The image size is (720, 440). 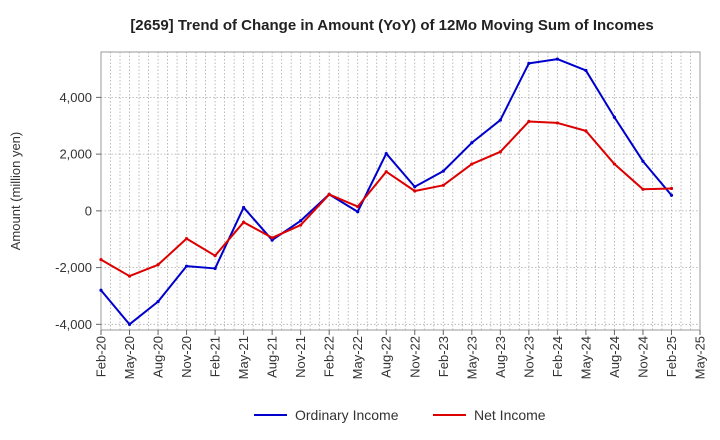 I want to click on y-tick-label: 0, so click(x=88, y=210).